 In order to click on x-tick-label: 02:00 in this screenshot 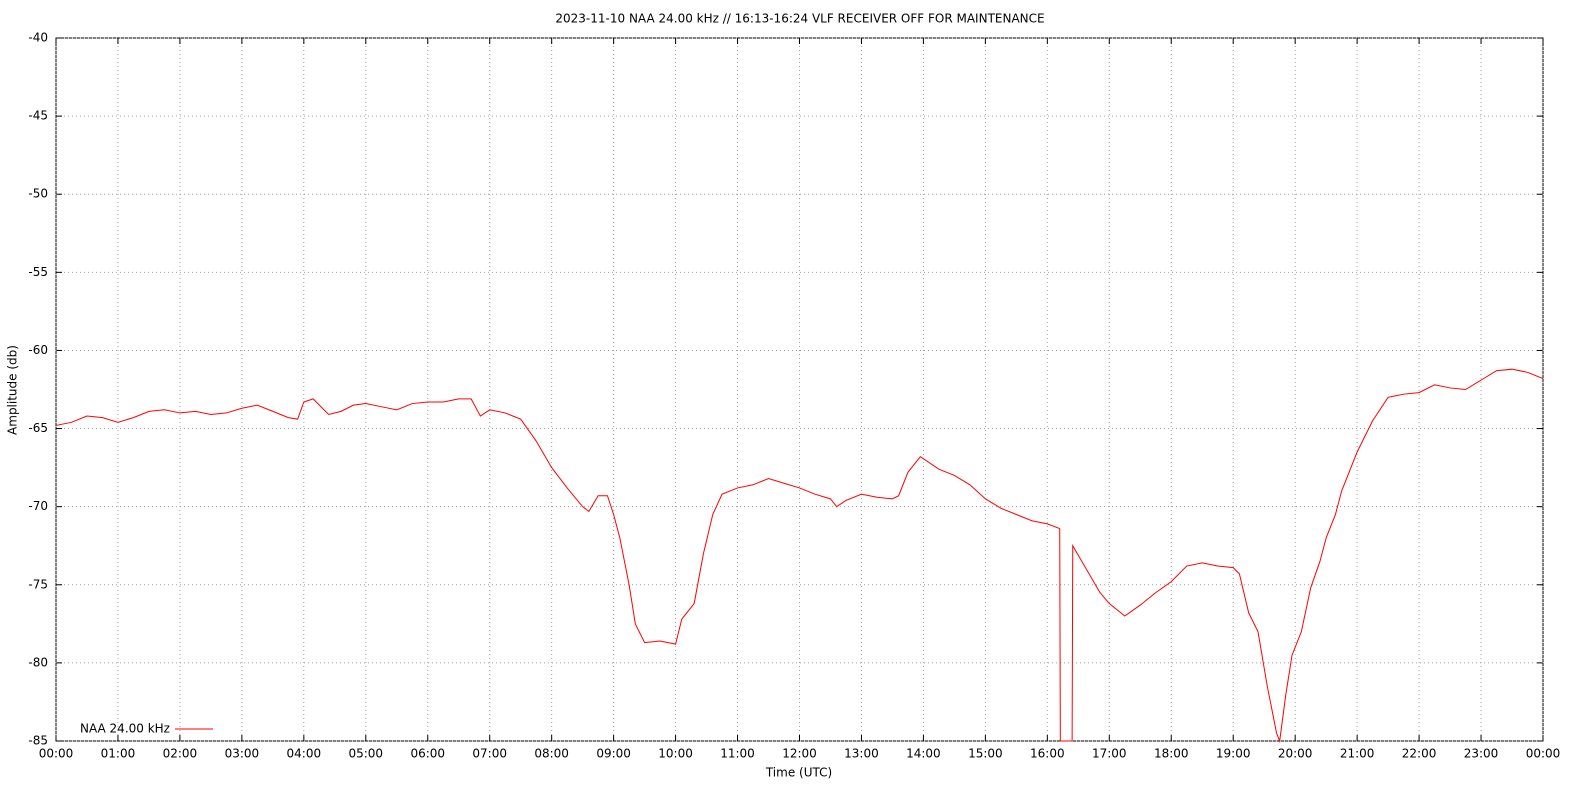, I will do `click(180, 754)`.